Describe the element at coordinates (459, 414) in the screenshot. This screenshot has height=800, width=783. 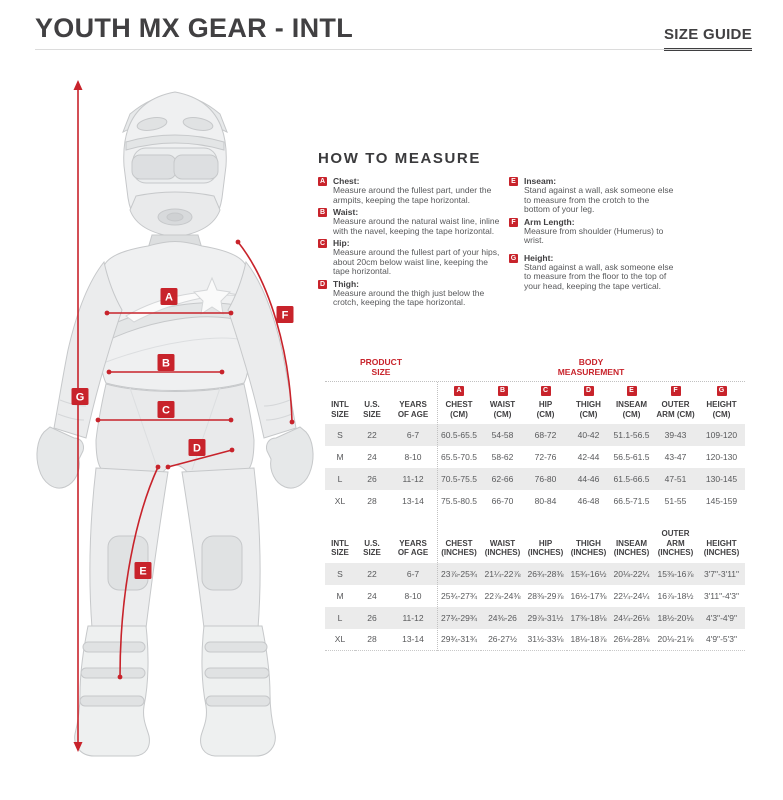
I see `column-header-line: (CM)` at that location.